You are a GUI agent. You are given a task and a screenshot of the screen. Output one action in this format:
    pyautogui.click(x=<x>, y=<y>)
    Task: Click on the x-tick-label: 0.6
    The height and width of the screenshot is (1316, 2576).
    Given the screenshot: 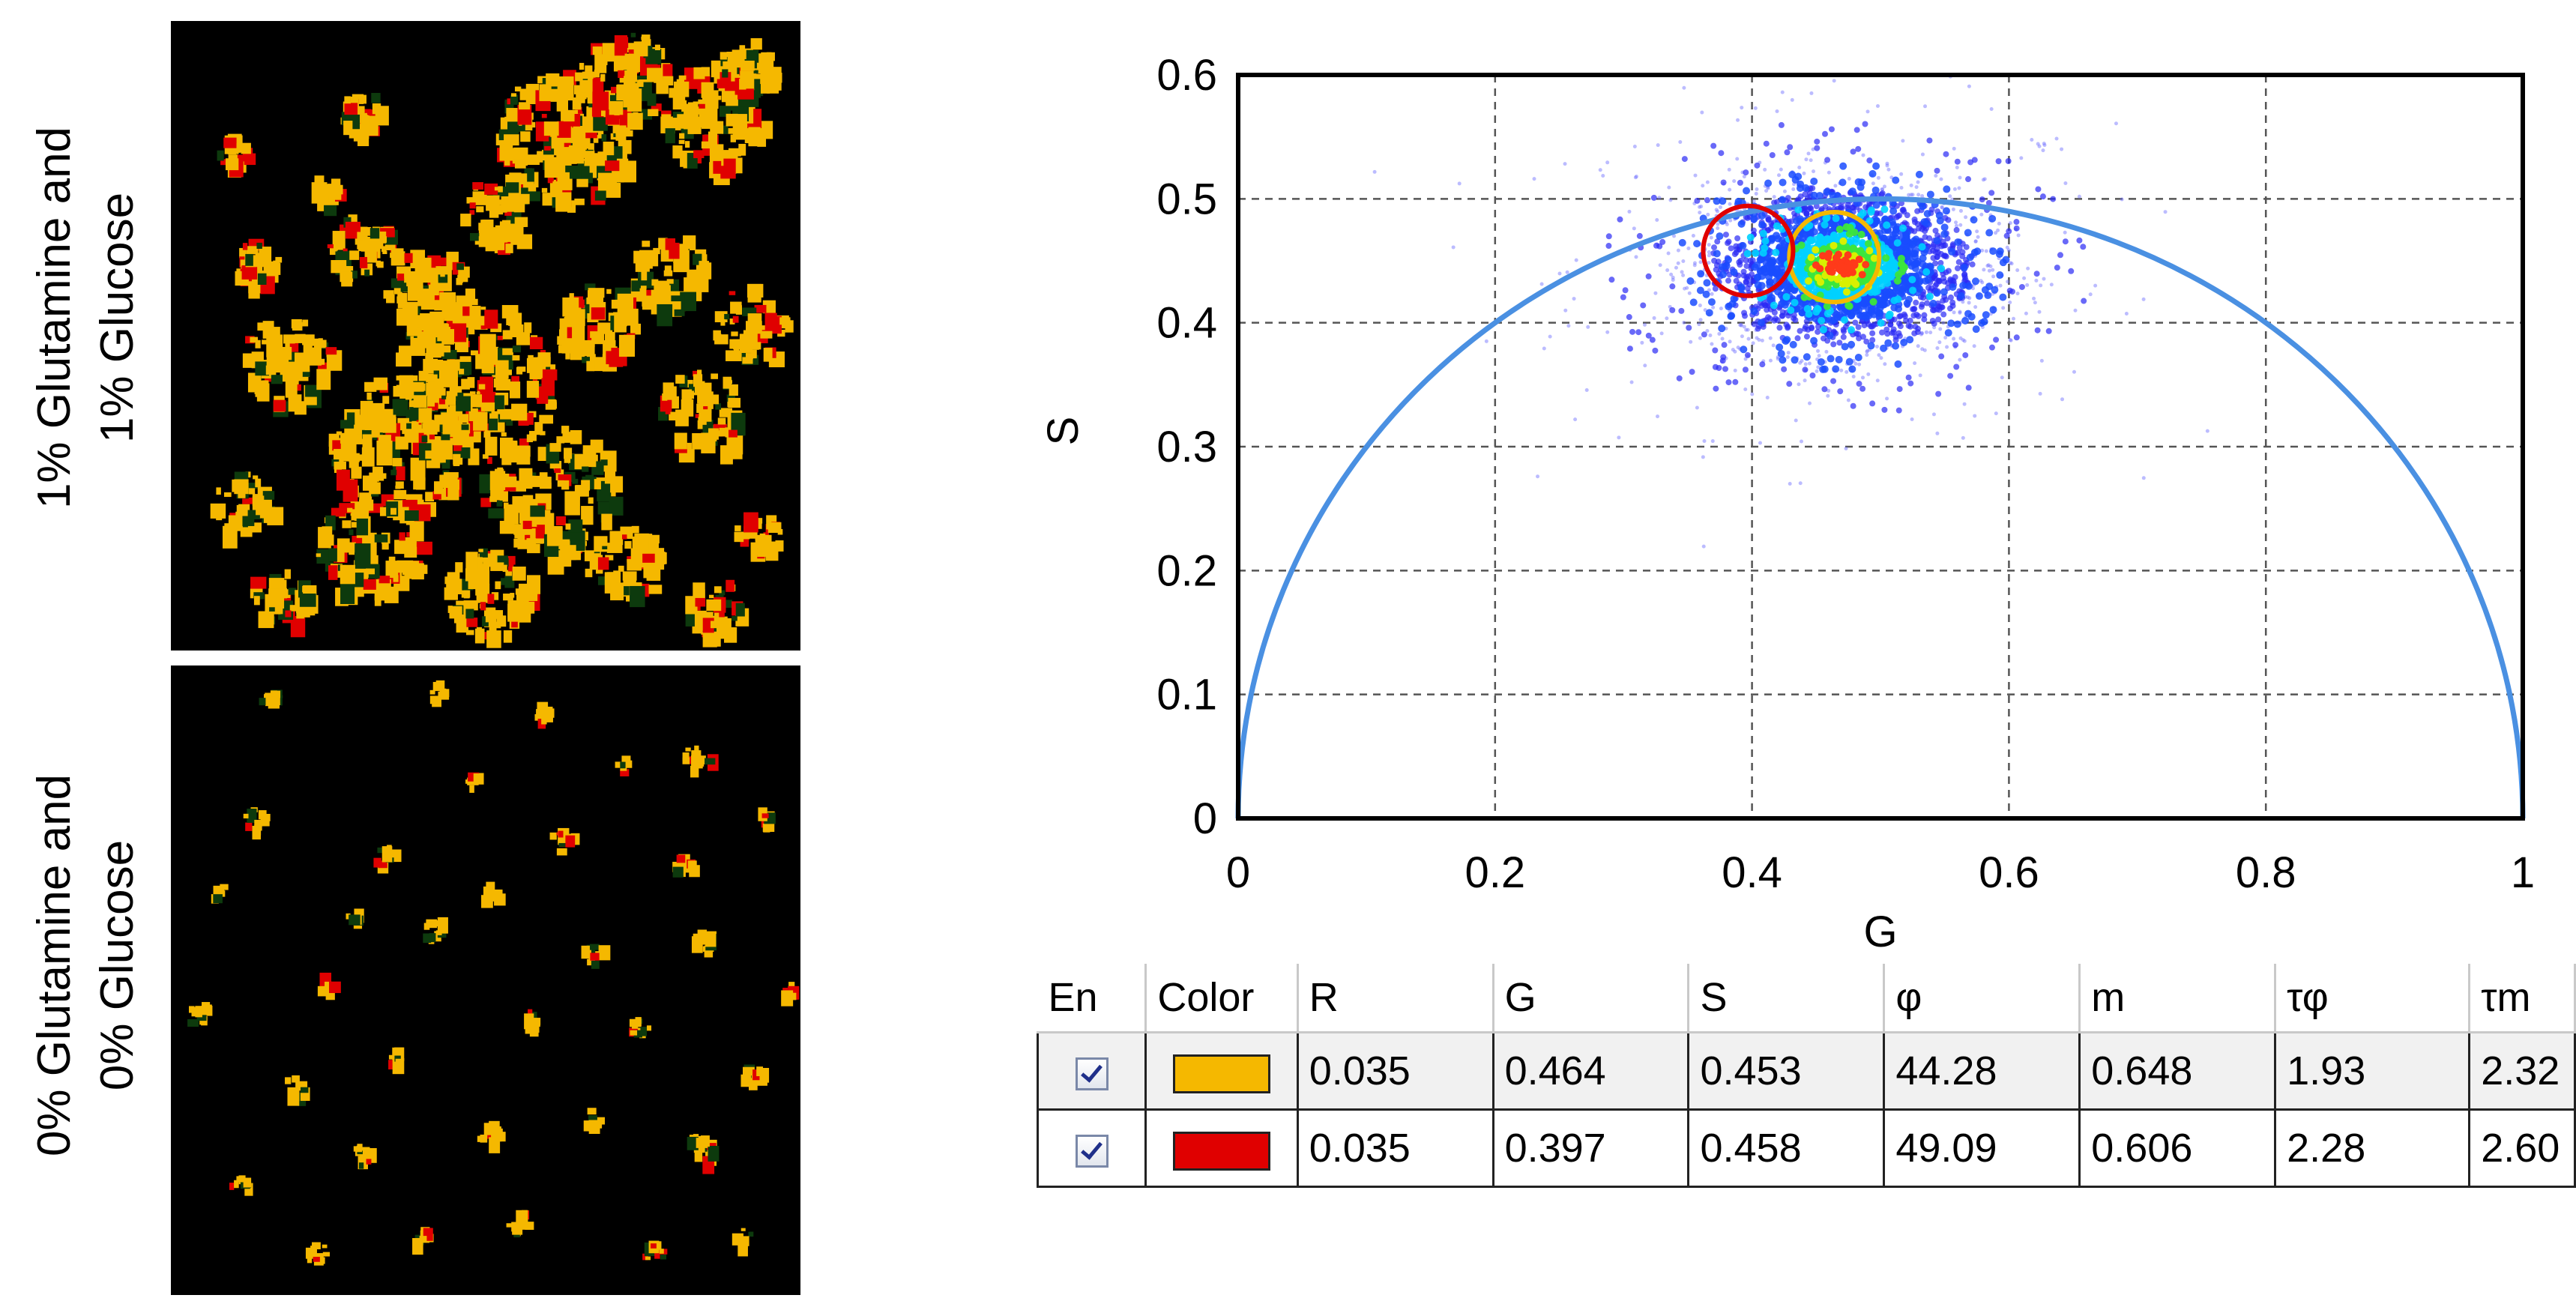 What is the action you would take?
    pyautogui.click(x=2009, y=872)
    